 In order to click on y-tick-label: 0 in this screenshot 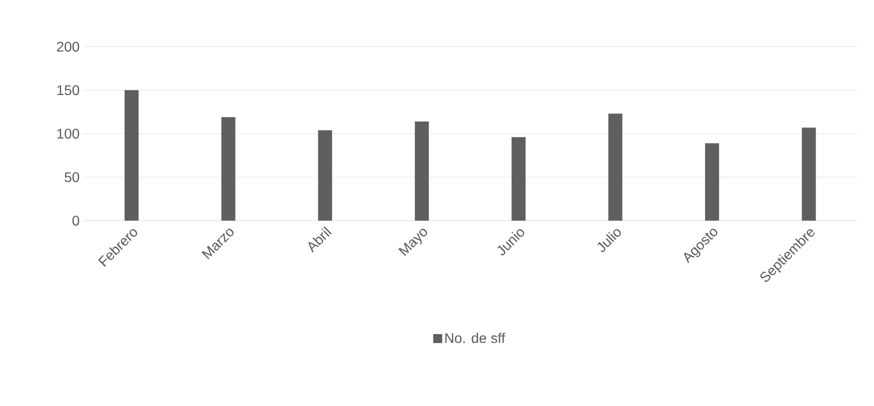, I will do `click(76, 221)`.